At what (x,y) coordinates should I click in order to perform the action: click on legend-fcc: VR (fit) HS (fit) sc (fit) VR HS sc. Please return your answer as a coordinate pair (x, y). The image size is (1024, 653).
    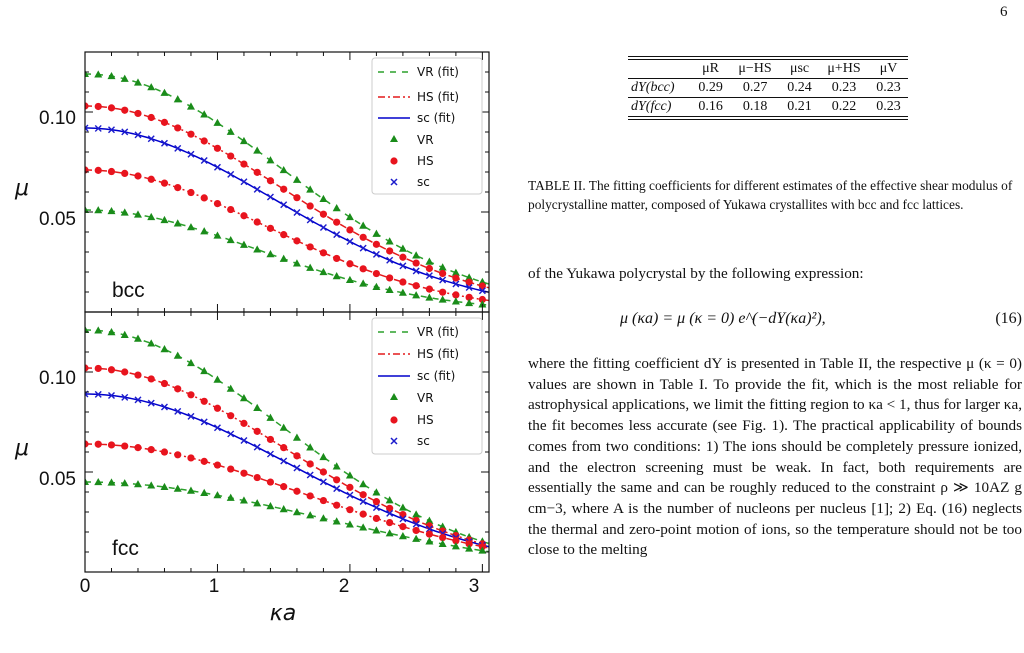
    Looking at the image, I should click on (427, 386).